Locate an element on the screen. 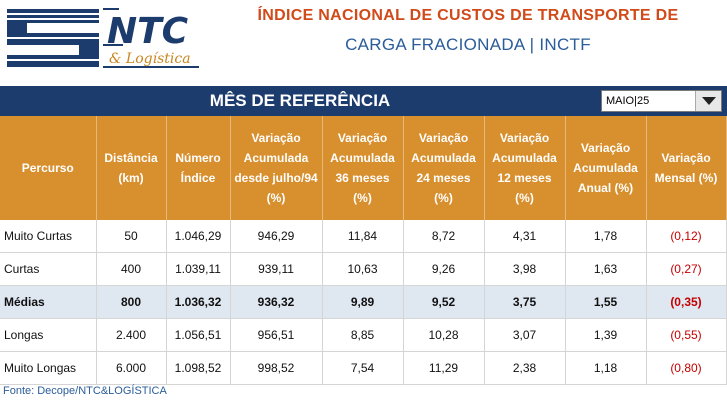 This screenshot has height=400, width=727. table-cell: 1.036,32 is located at coordinates (198, 302).